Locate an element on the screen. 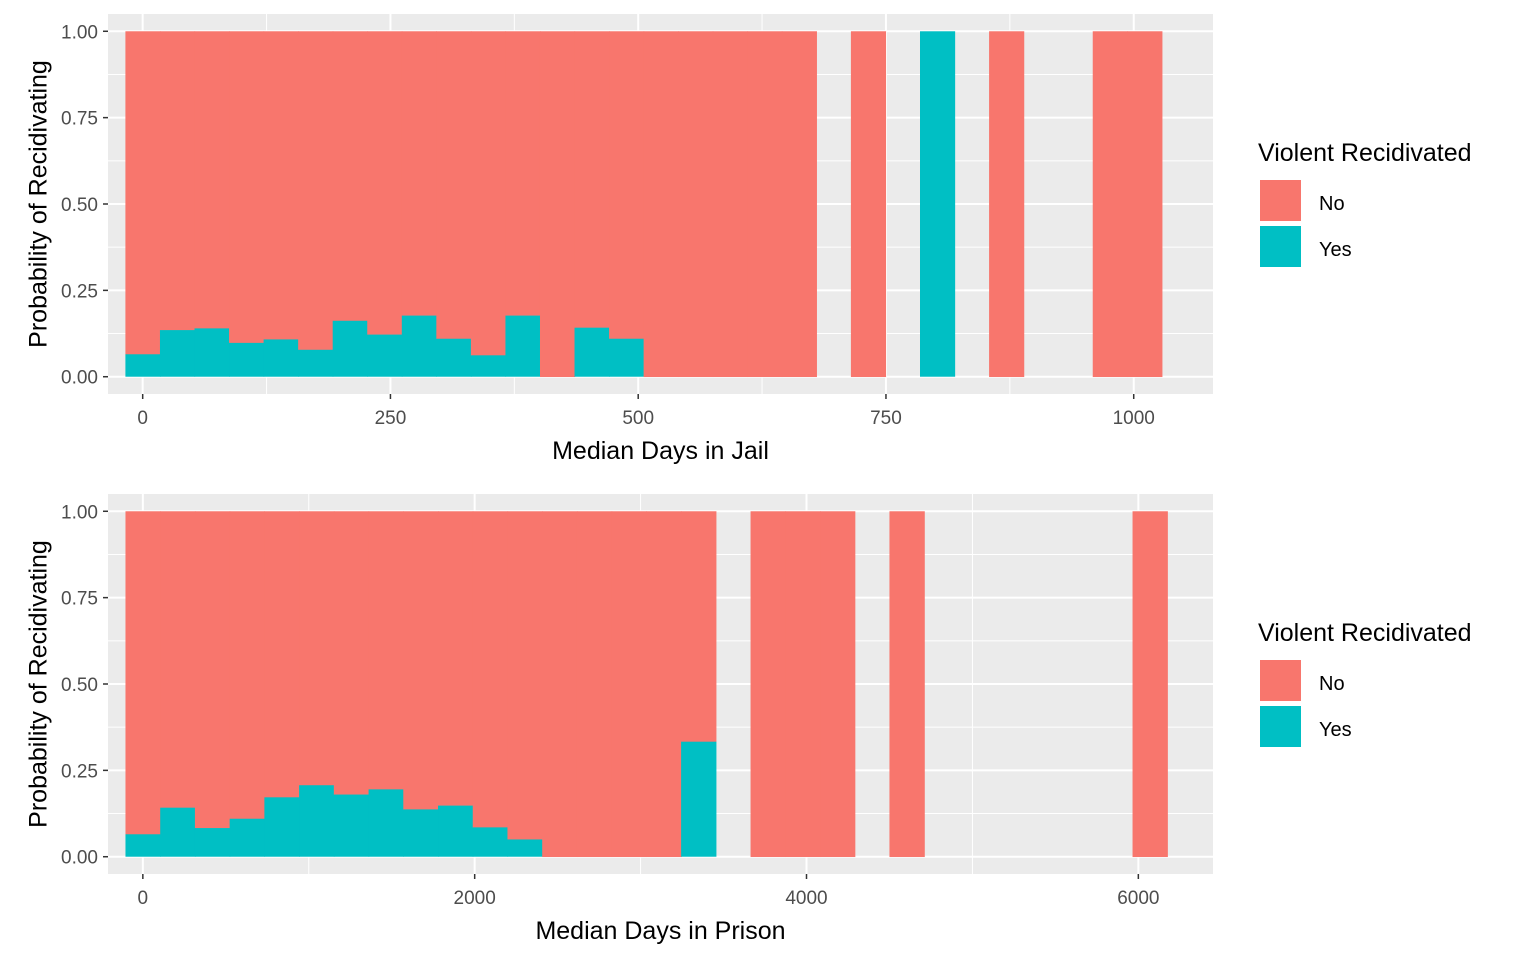 This screenshot has height=960, width=1536. prison-y-tick-label: 0.25 is located at coordinates (79, 771).